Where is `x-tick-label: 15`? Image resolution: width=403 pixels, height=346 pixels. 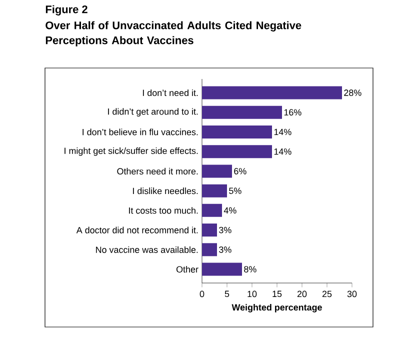 x-tick-label: 15 is located at coordinates (277, 294).